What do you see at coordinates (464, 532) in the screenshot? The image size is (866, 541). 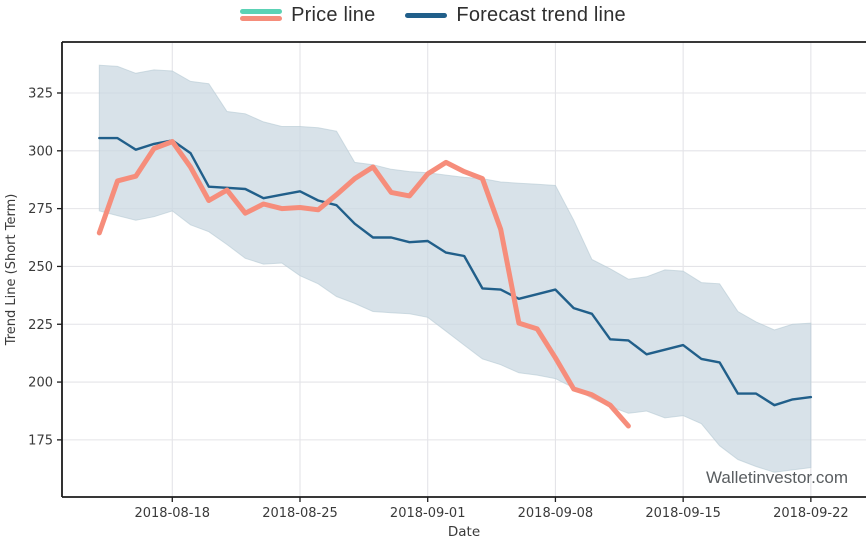 I see `x-axis-title: Date` at bounding box center [464, 532].